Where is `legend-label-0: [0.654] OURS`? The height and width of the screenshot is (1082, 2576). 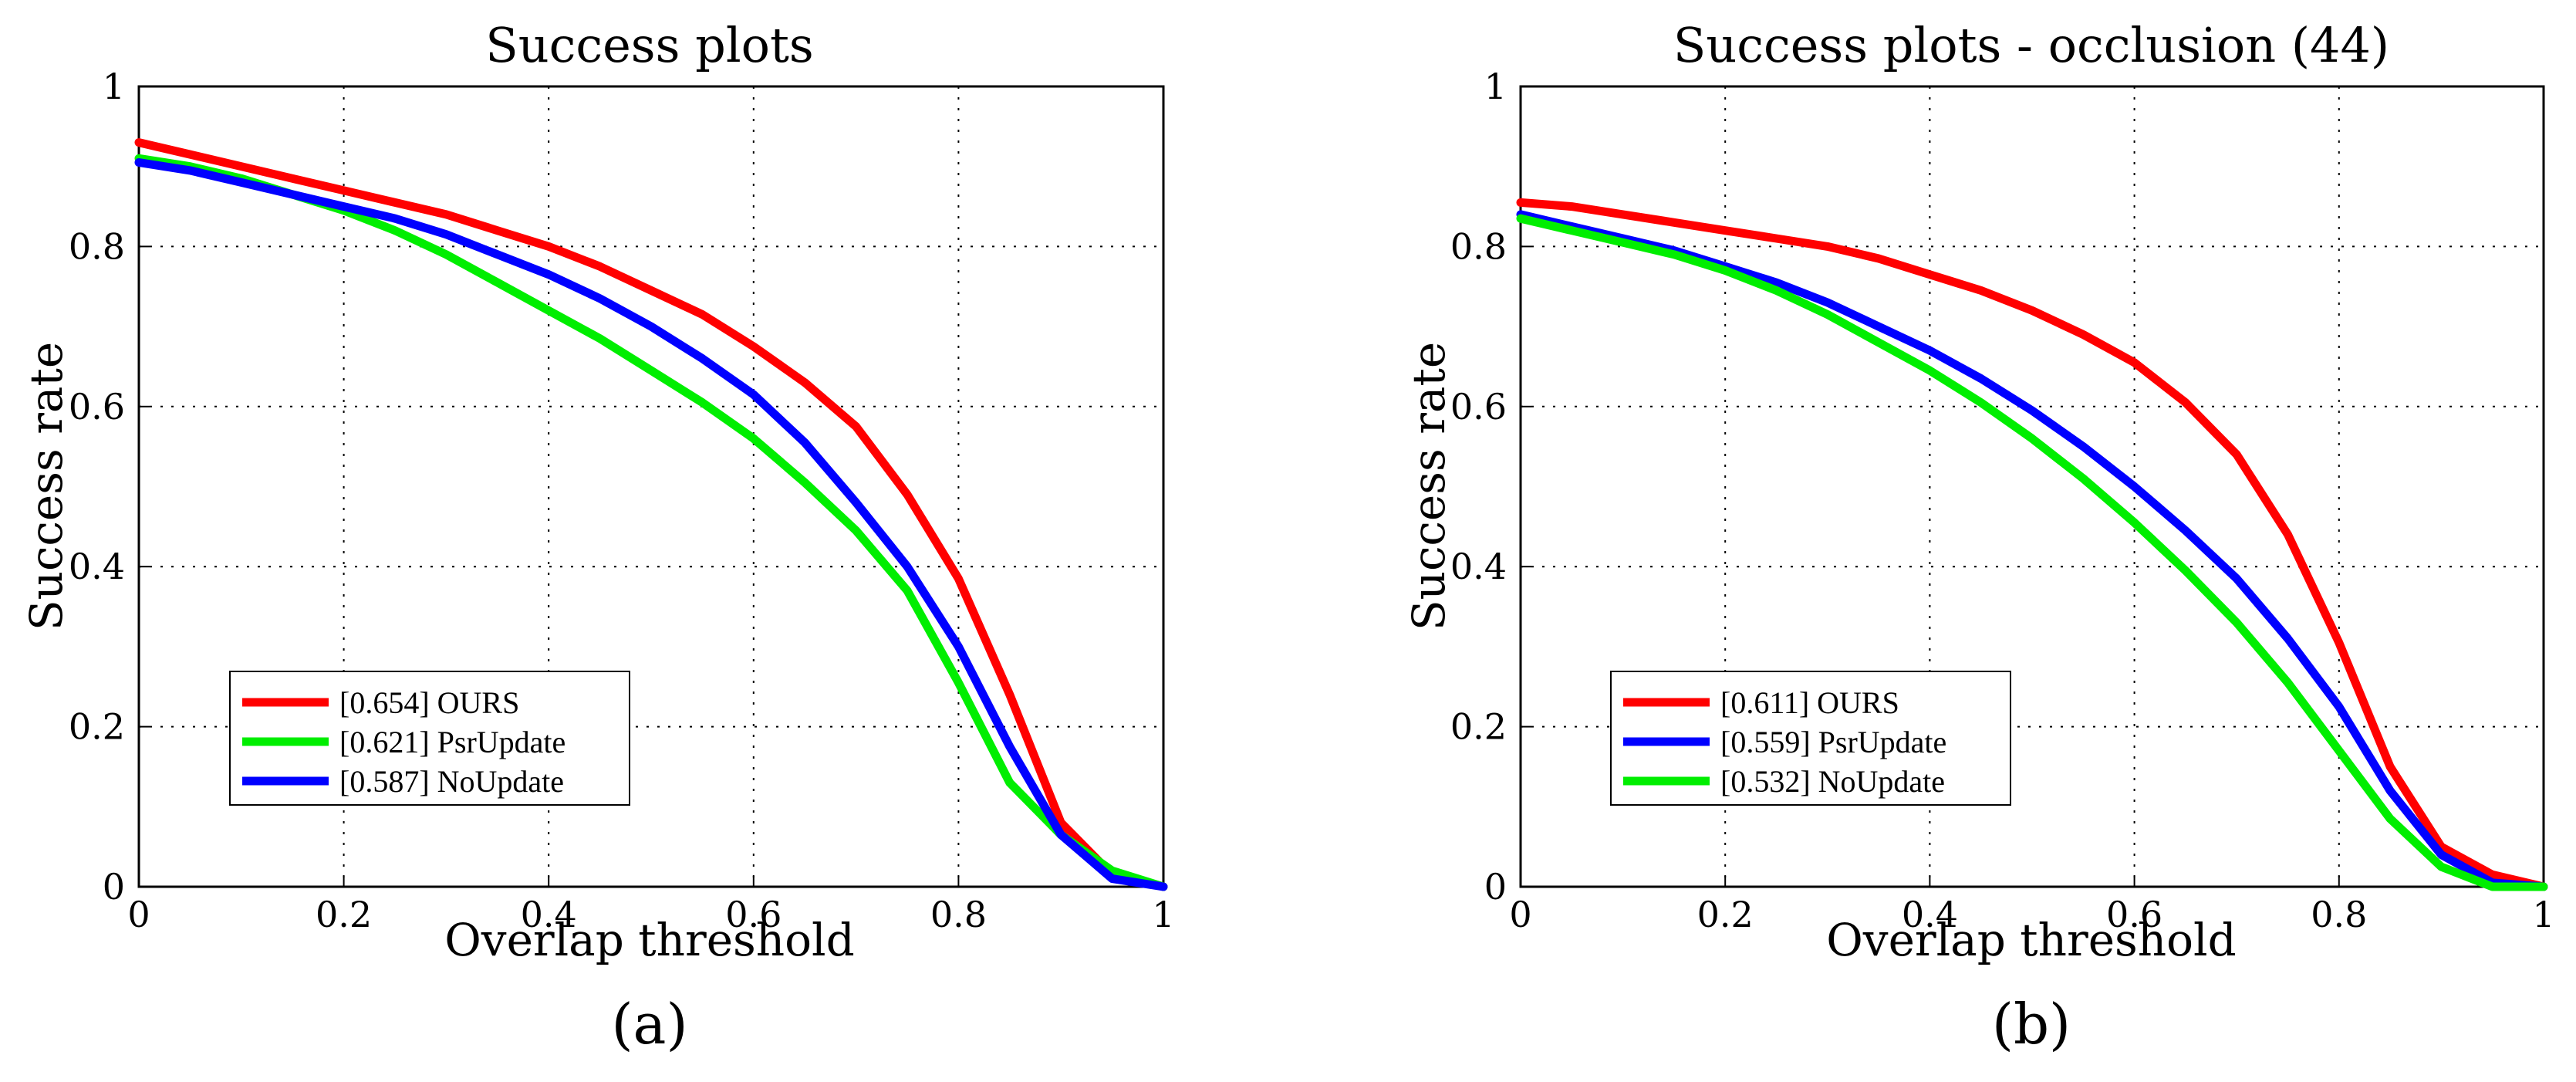
legend-label-0: [0.654] OURS is located at coordinates (429, 702).